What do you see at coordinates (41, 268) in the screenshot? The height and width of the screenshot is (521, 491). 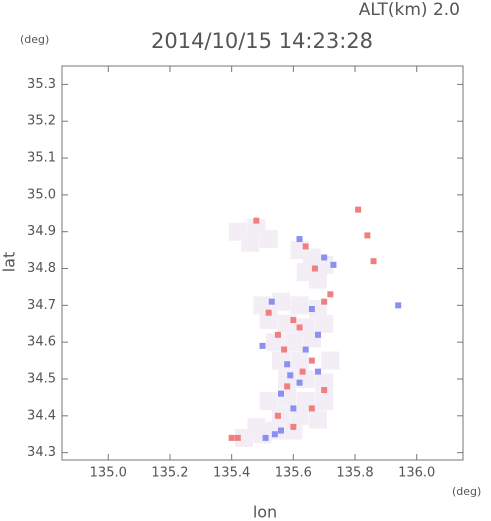 I see `y-tick-label: 34.8` at bounding box center [41, 268].